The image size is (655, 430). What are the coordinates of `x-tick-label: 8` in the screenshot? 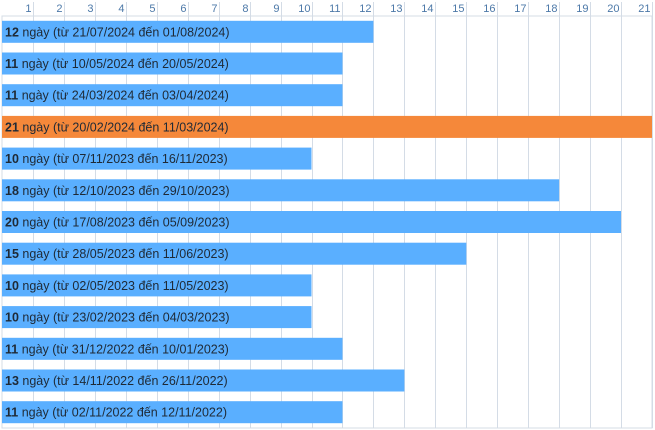 It's located at (245, 9).